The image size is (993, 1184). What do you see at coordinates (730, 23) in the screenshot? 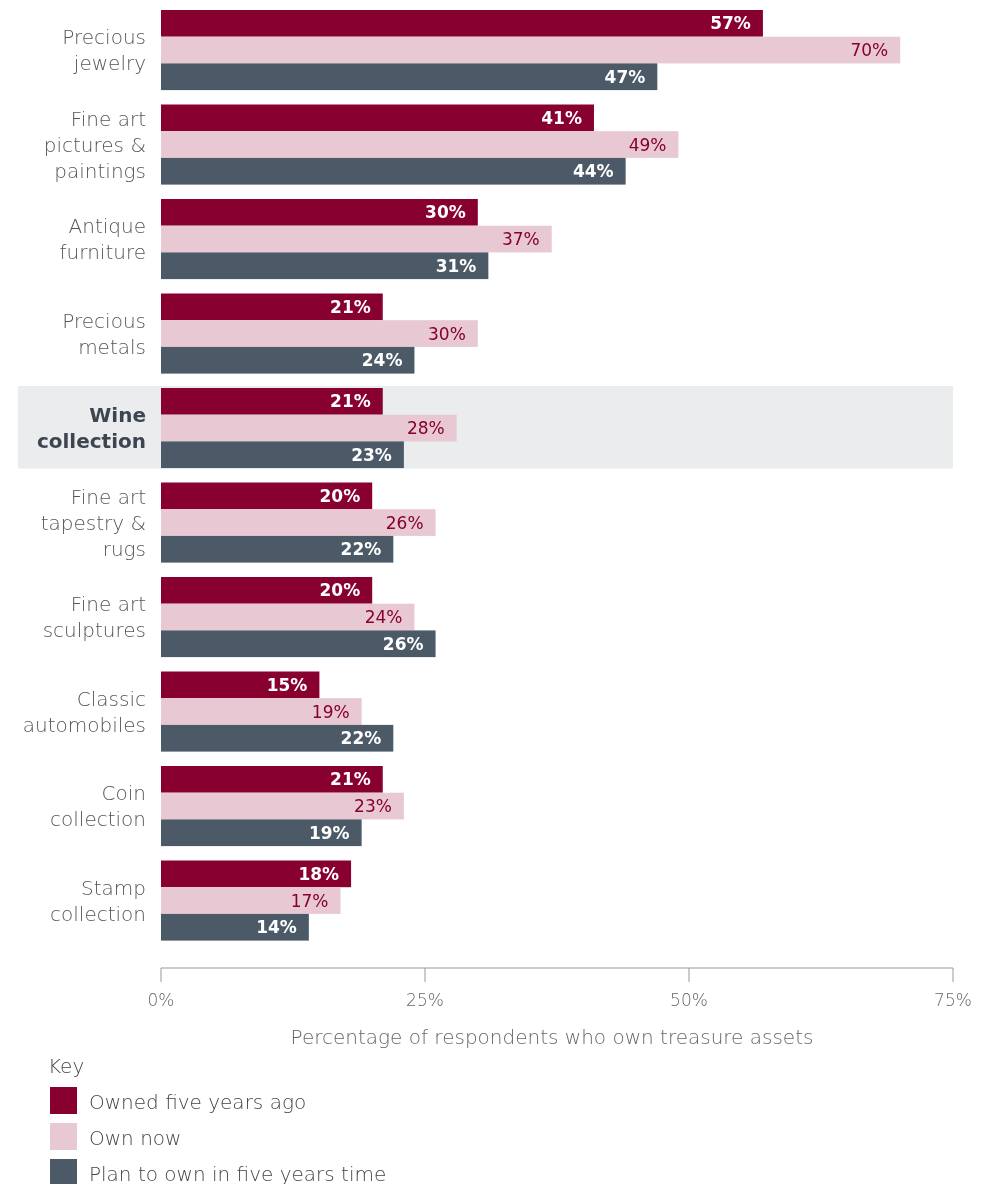
I see `data-label: 57%` at bounding box center [730, 23].